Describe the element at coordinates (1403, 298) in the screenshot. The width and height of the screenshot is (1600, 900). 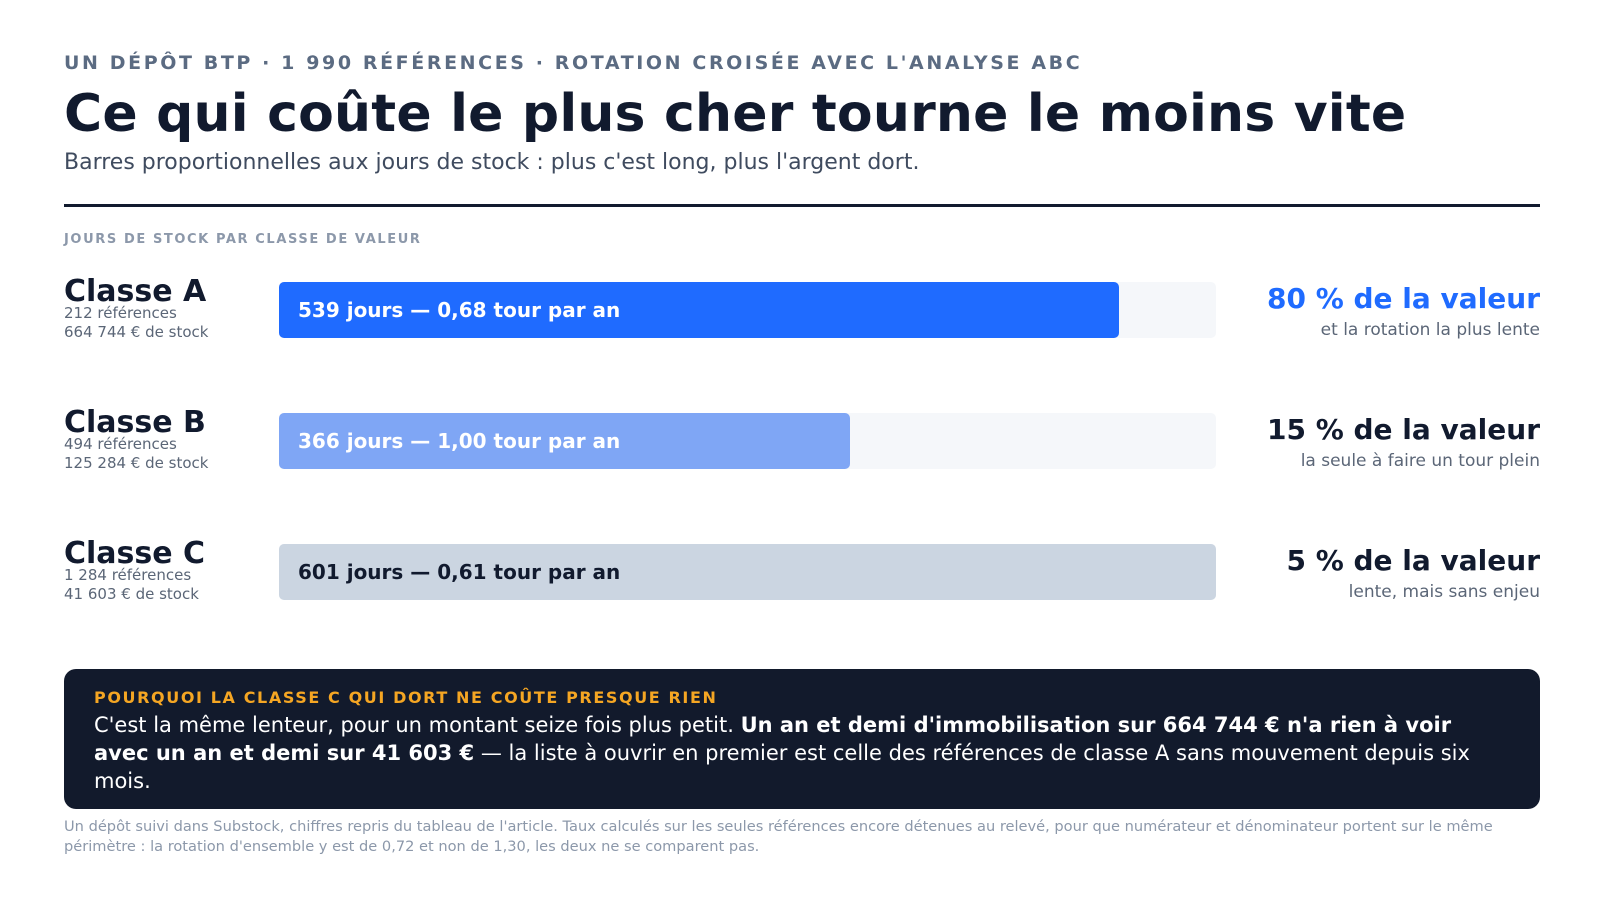
I see `value-share: 80 % de la valeur` at that location.